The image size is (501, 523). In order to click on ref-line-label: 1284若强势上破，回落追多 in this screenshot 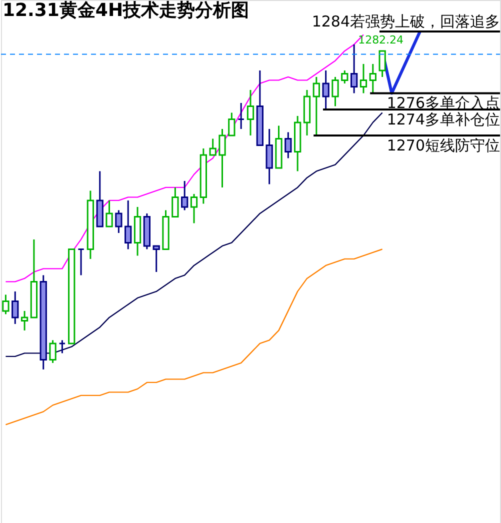, I will do `click(406, 21)`.